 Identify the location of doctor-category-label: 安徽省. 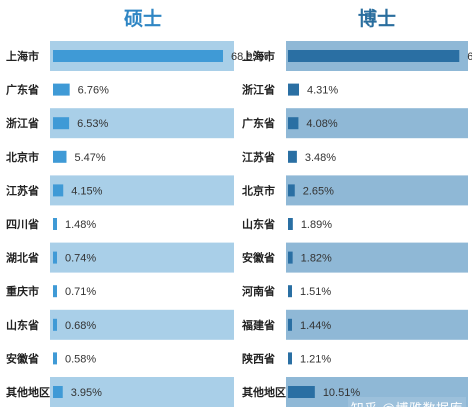
(258, 258).